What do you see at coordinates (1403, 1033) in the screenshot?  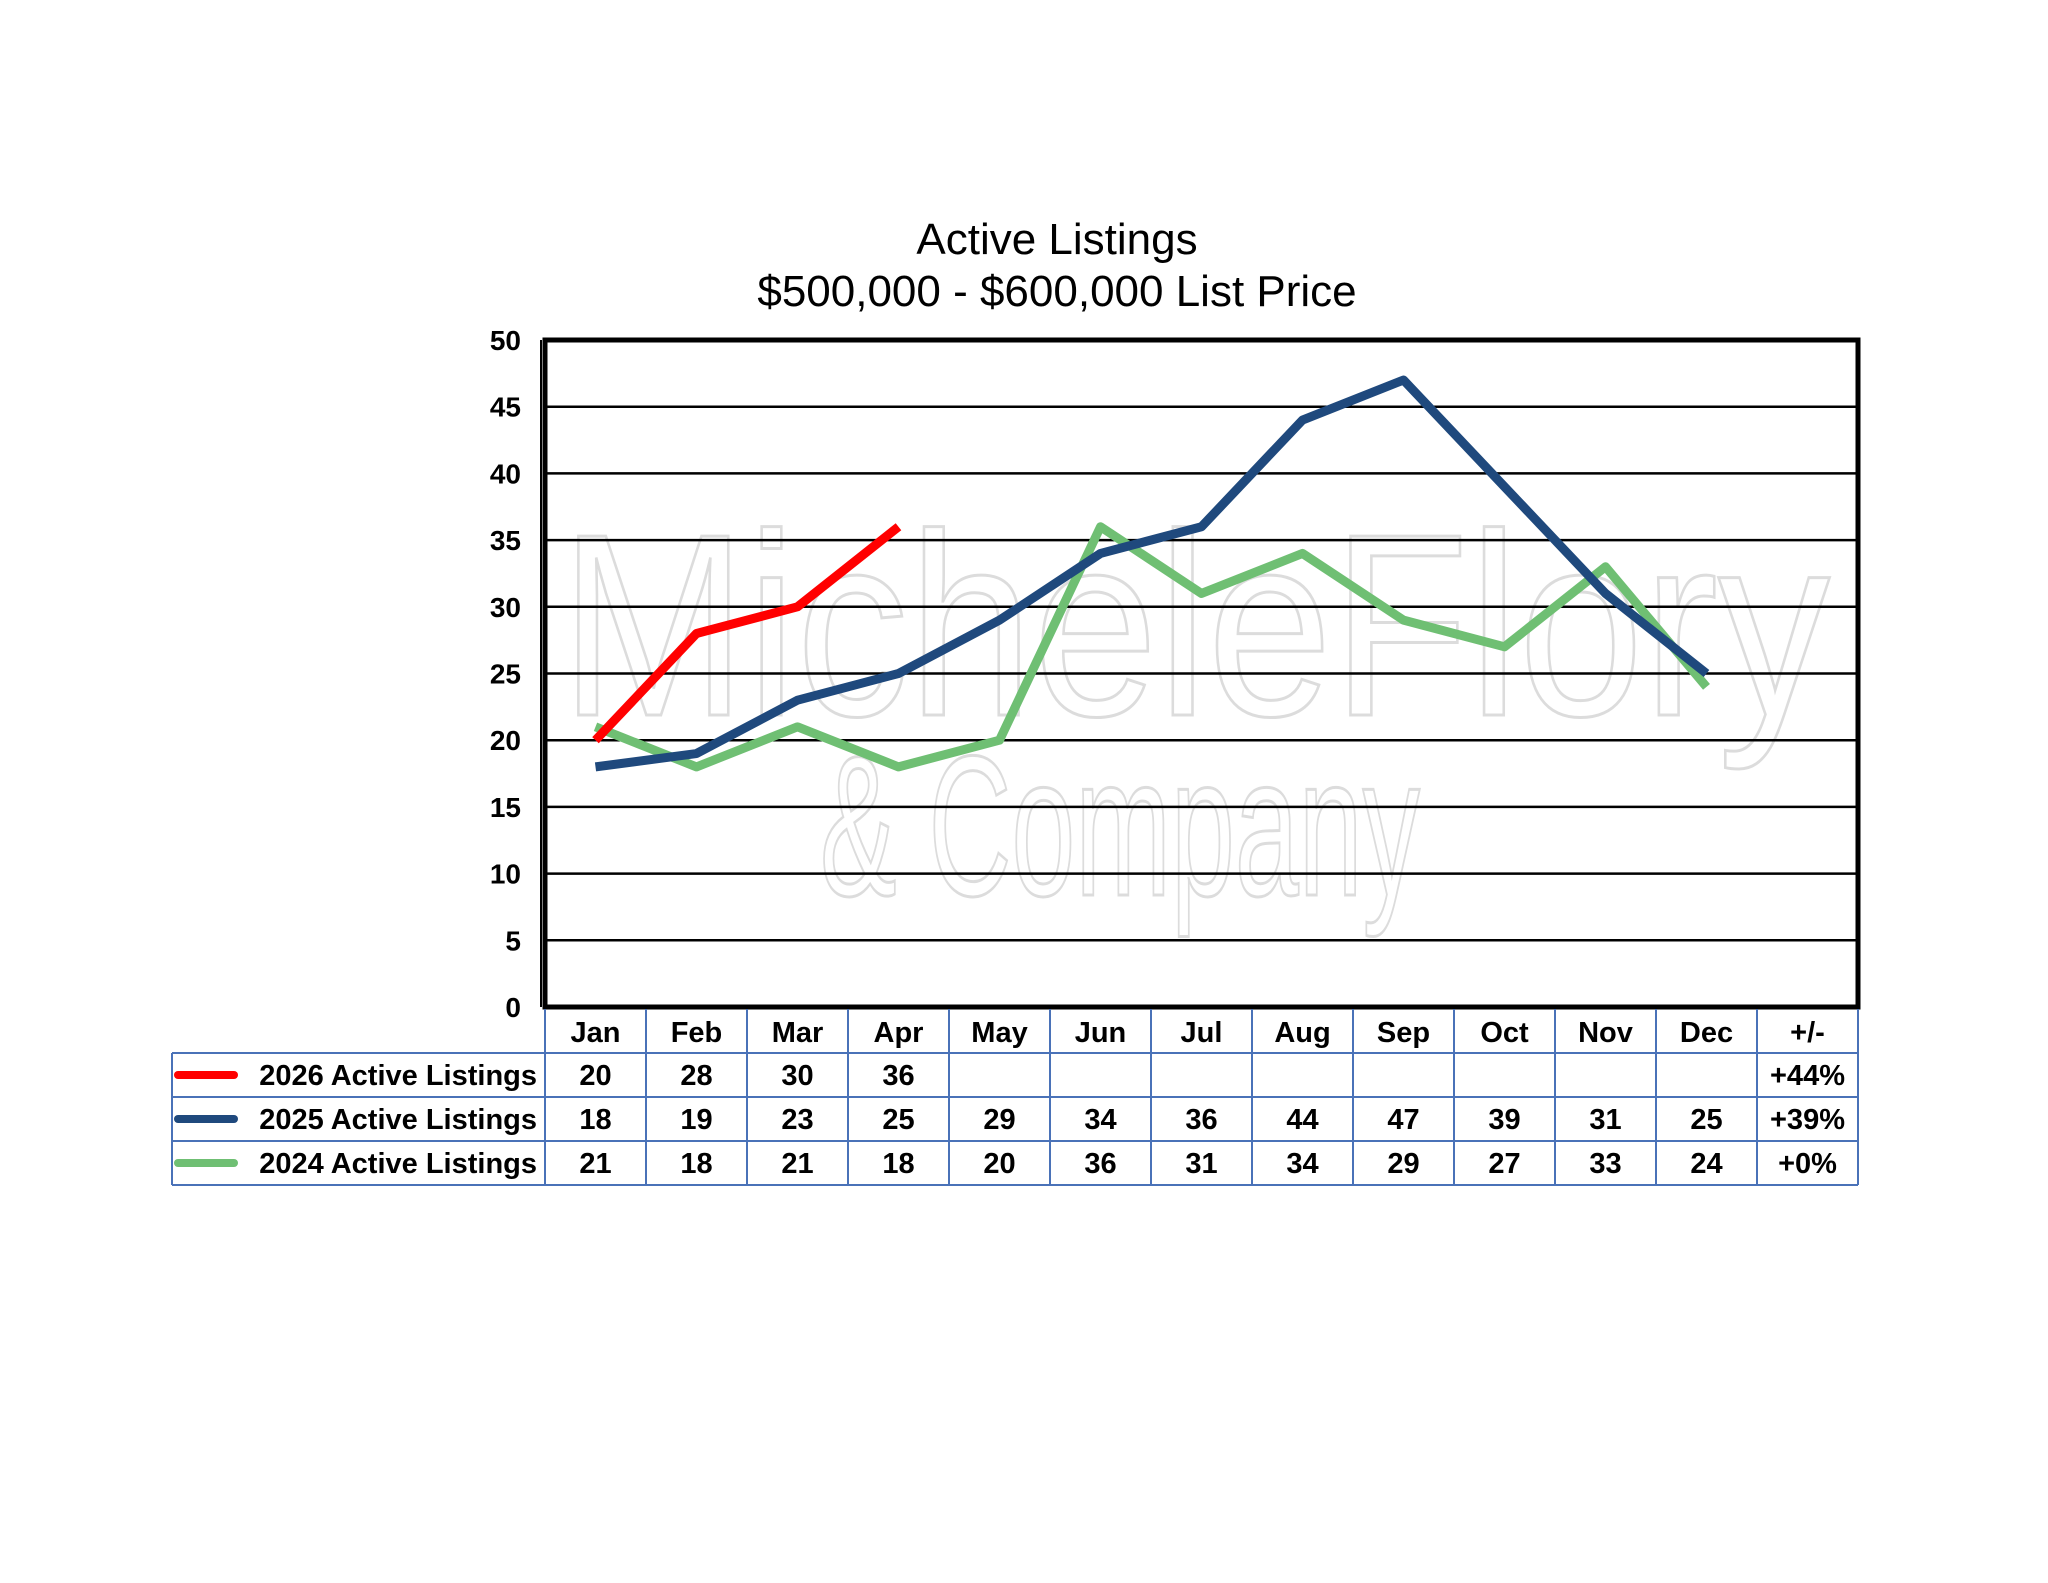 I see `x-category-label: Sep` at bounding box center [1403, 1033].